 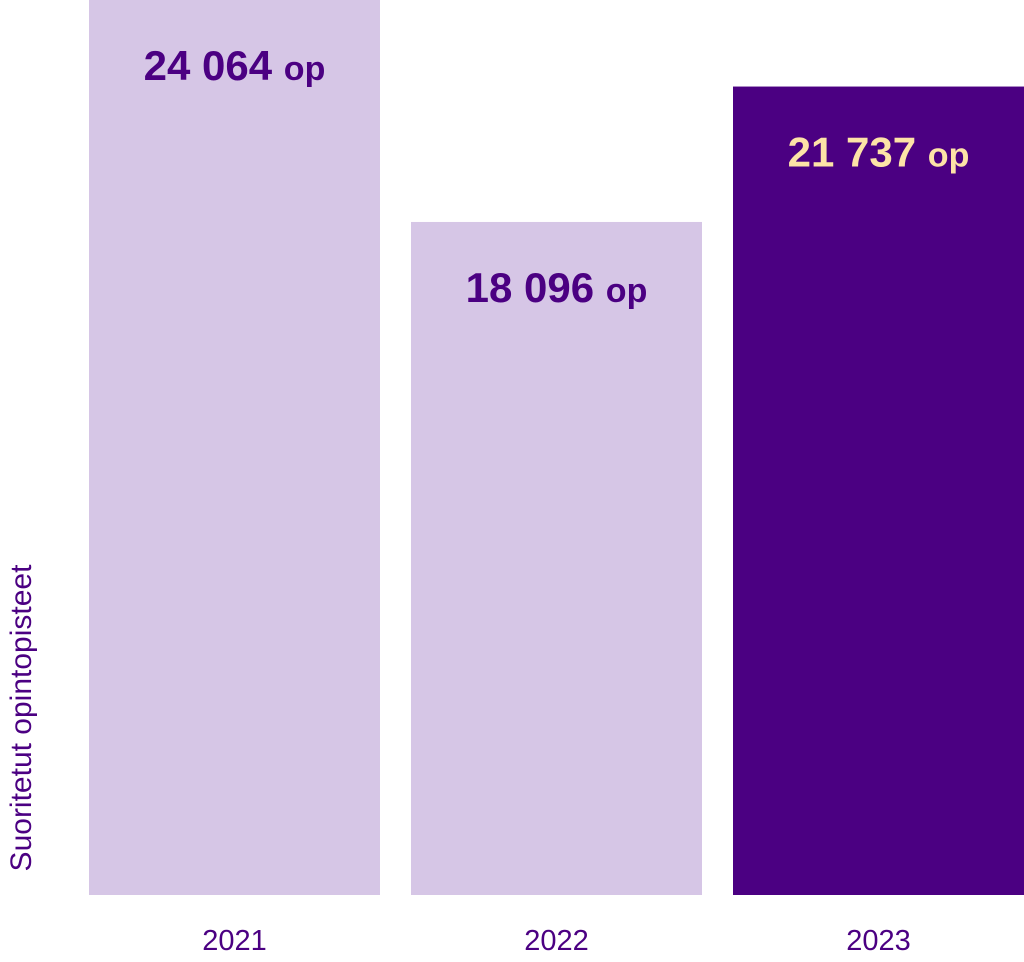 What do you see at coordinates (557, 287) in the screenshot?
I see `data-label-2022: 18 096 op` at bounding box center [557, 287].